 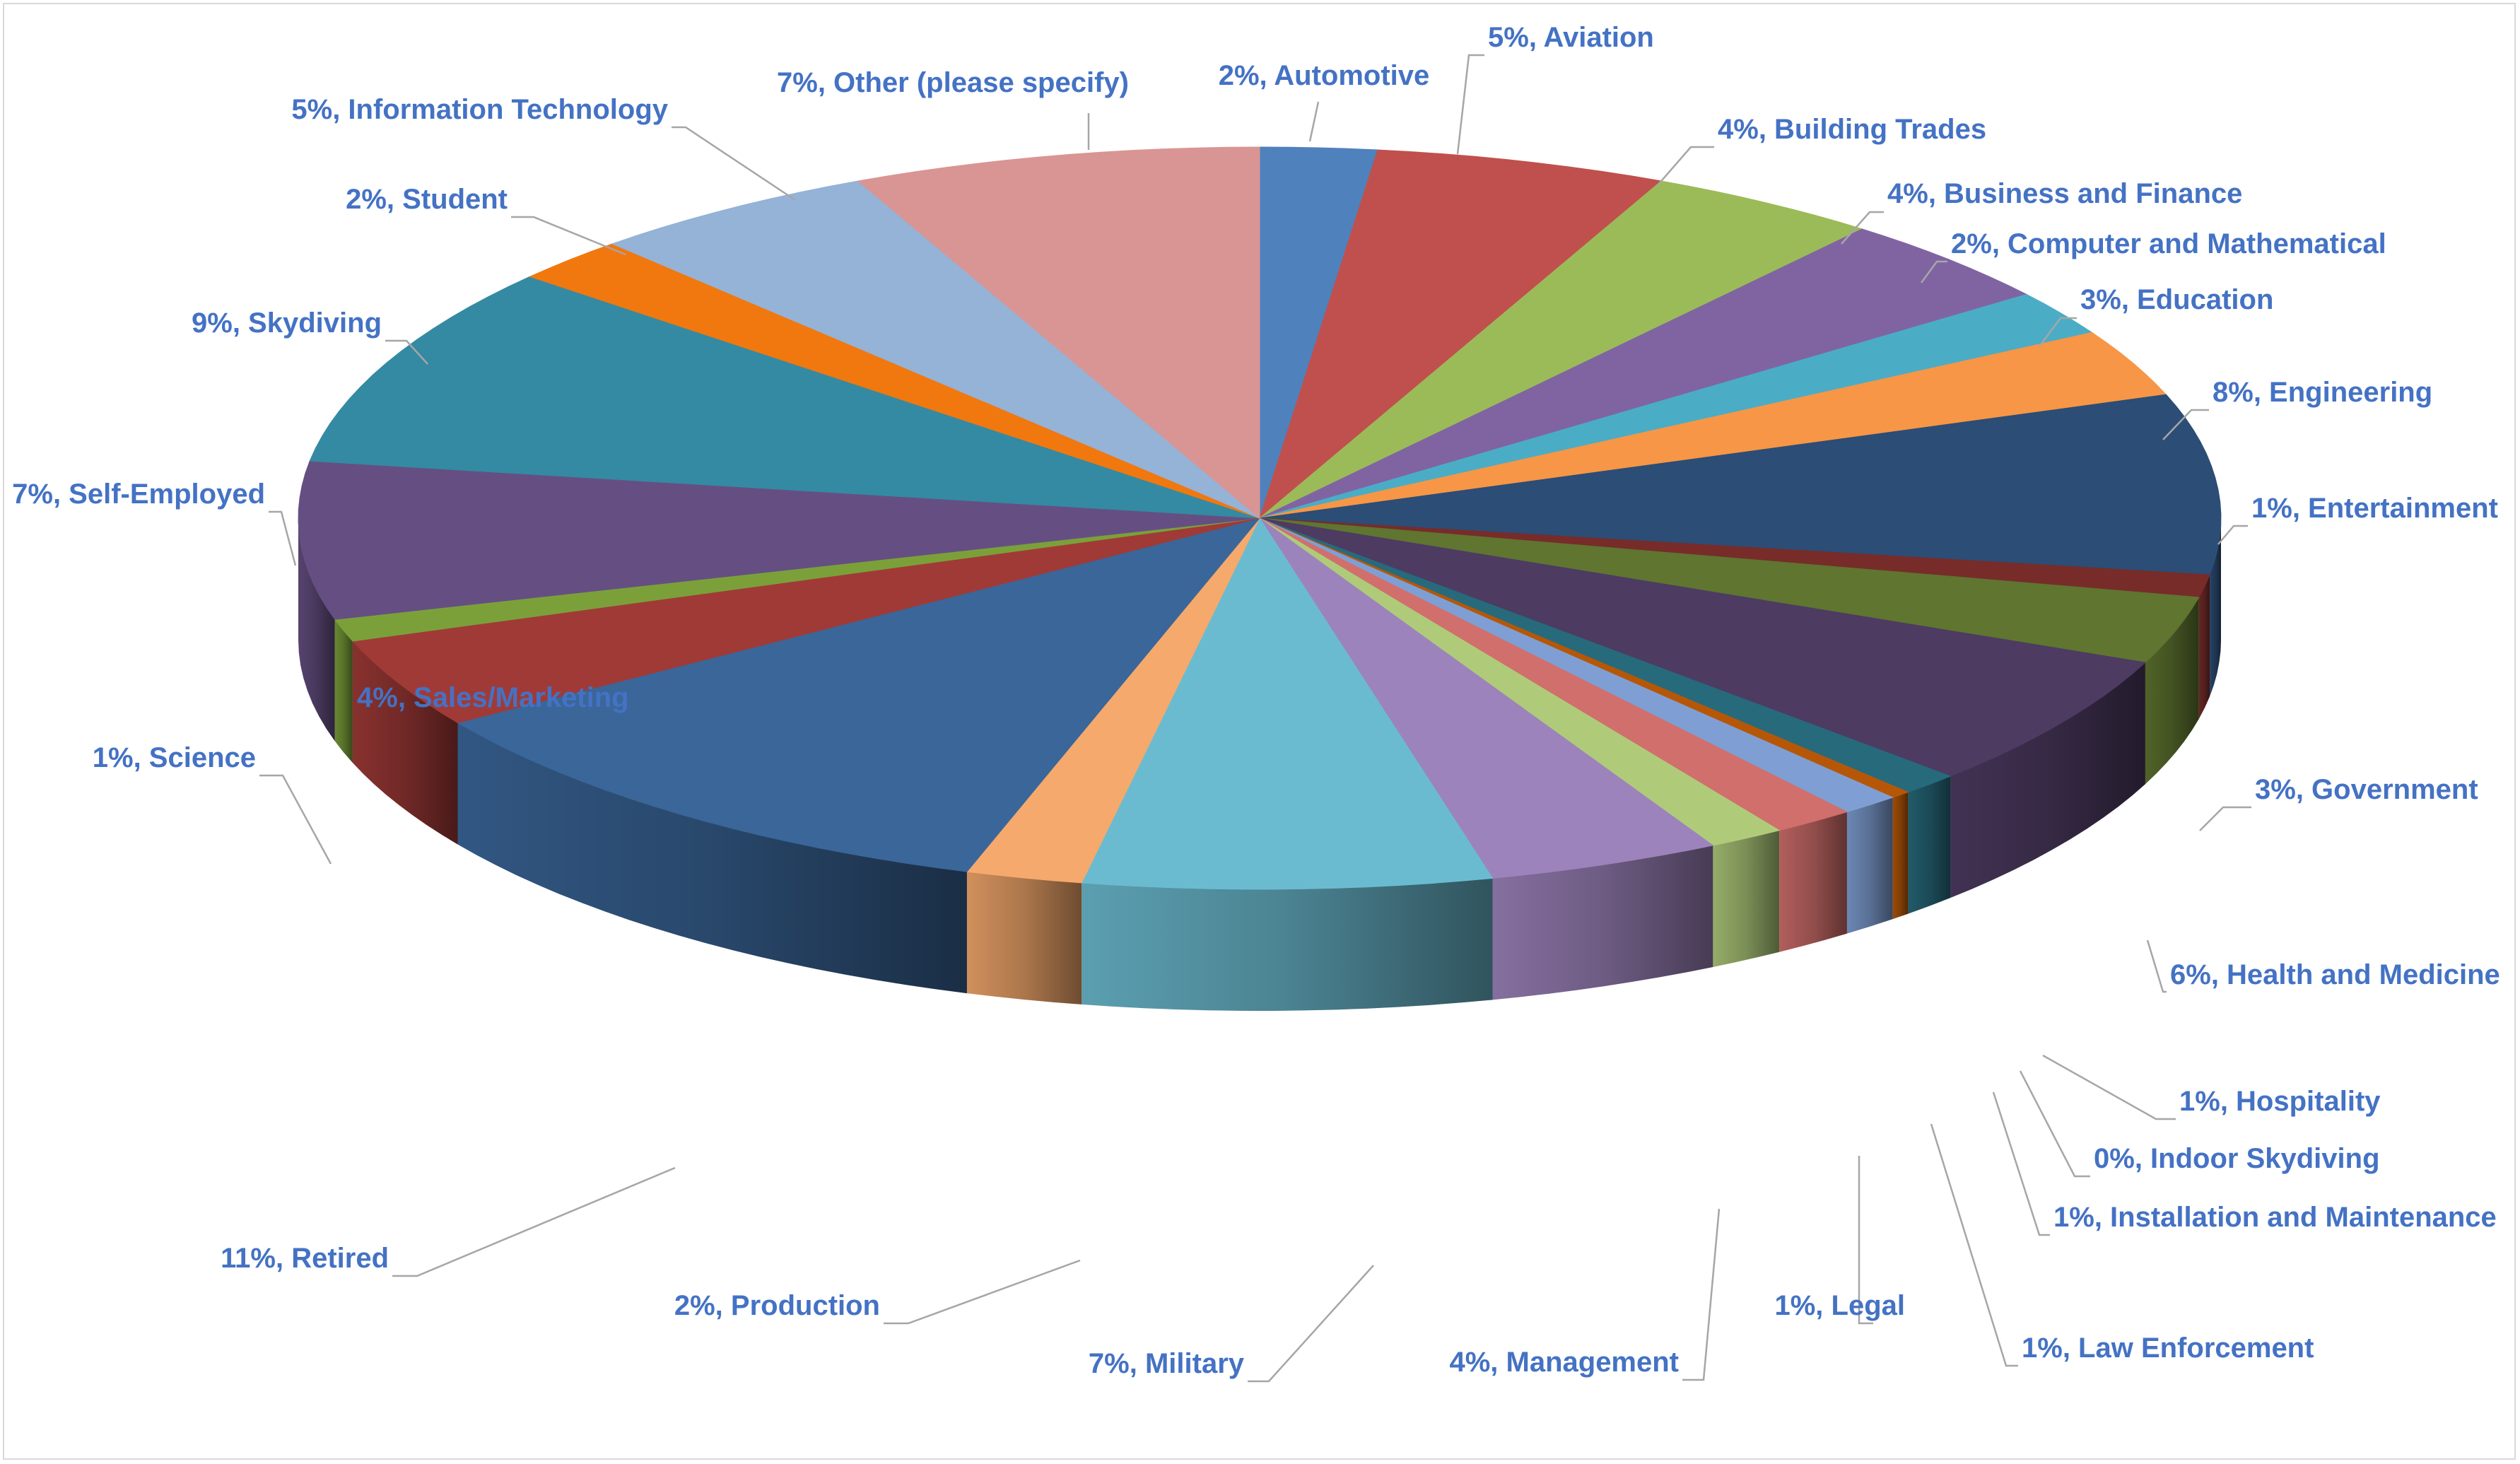 What do you see at coordinates (406, 352) in the screenshot?
I see `leader-line-skydiving` at bounding box center [406, 352].